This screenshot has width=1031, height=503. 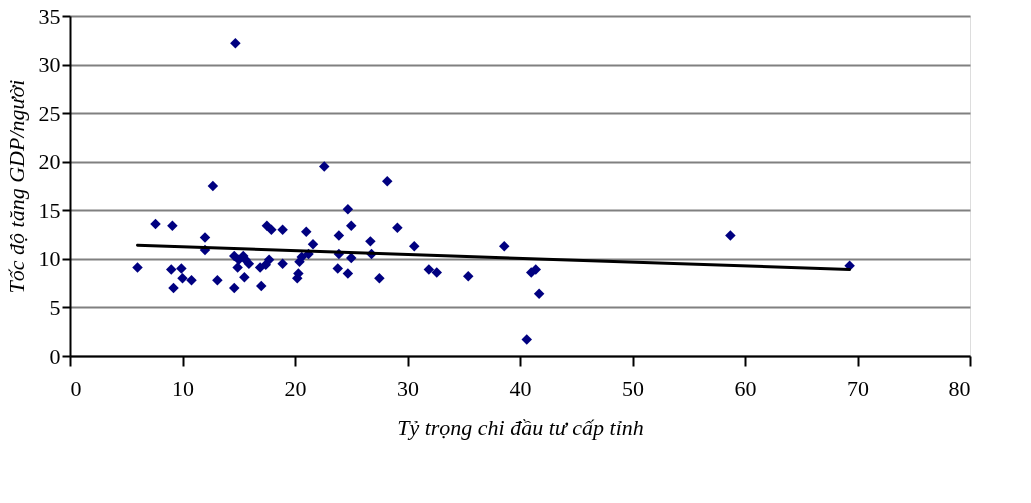 What do you see at coordinates (520, 388) in the screenshot?
I see `x-tick-label: 40` at bounding box center [520, 388].